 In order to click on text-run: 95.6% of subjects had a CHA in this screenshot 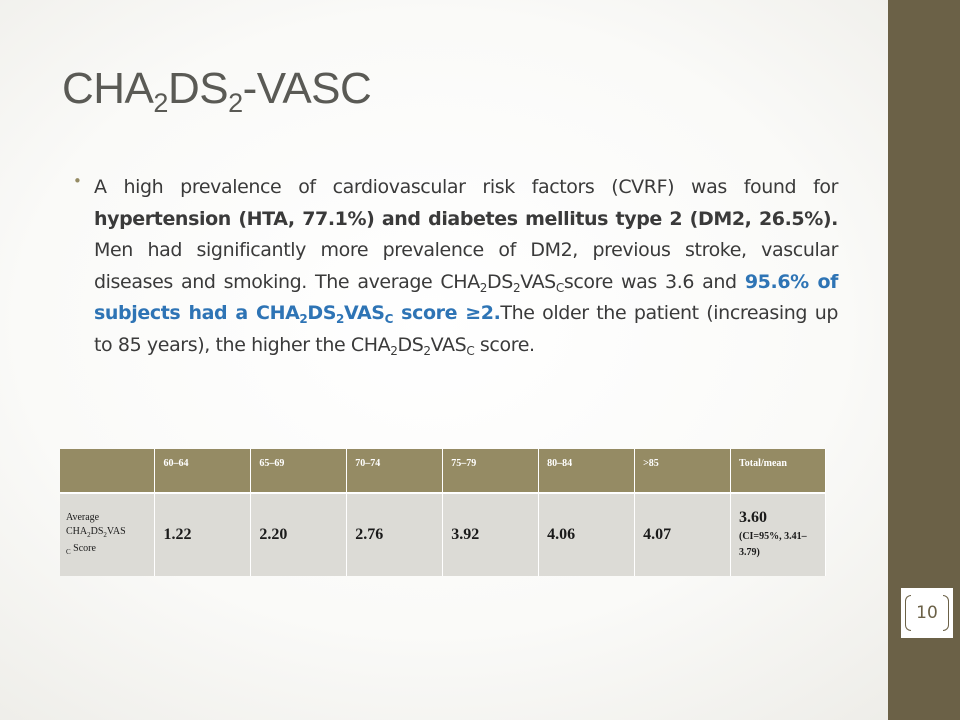, I will do `click(466, 297)`.